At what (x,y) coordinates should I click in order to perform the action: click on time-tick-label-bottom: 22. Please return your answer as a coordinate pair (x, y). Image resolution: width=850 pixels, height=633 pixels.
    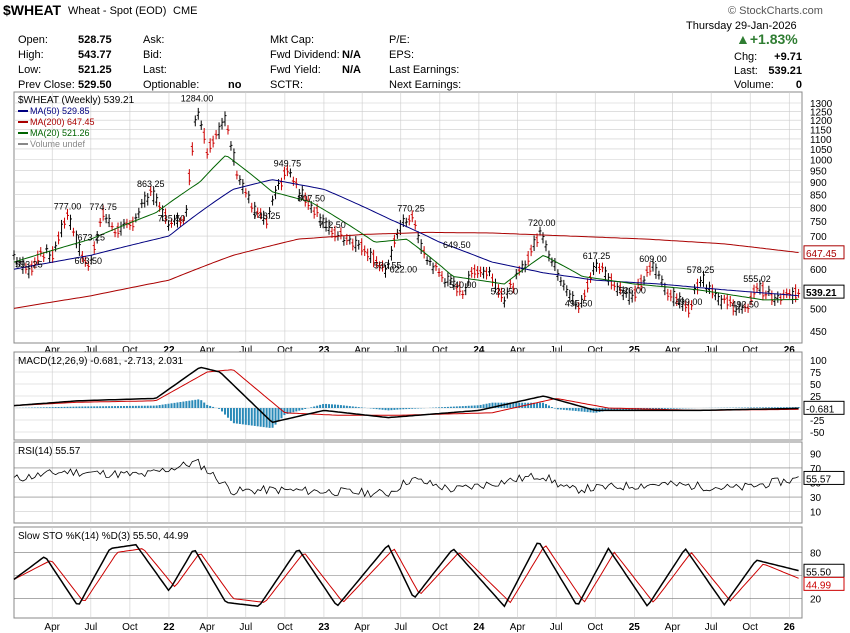
    Looking at the image, I should click on (169, 627).